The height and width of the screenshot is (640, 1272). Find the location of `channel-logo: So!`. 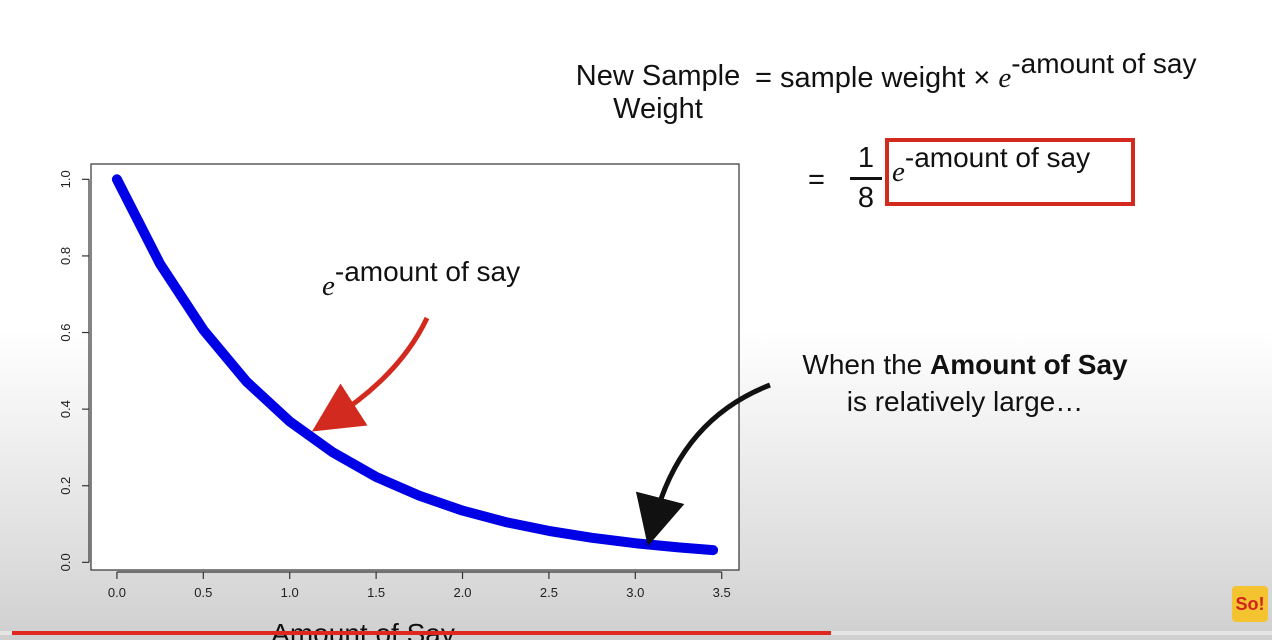

channel-logo: So! is located at coordinates (1250, 604).